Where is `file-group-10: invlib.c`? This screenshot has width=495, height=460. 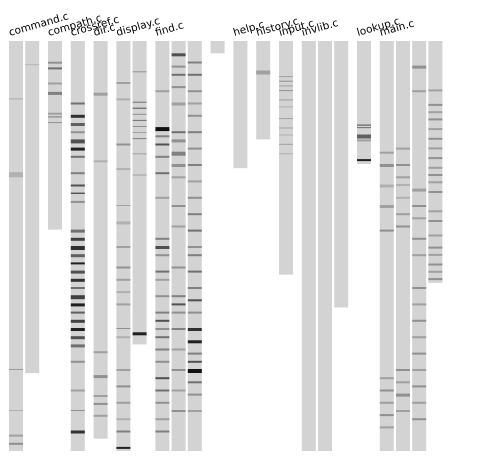 file-group-10: invlib.c is located at coordinates (324, 234).